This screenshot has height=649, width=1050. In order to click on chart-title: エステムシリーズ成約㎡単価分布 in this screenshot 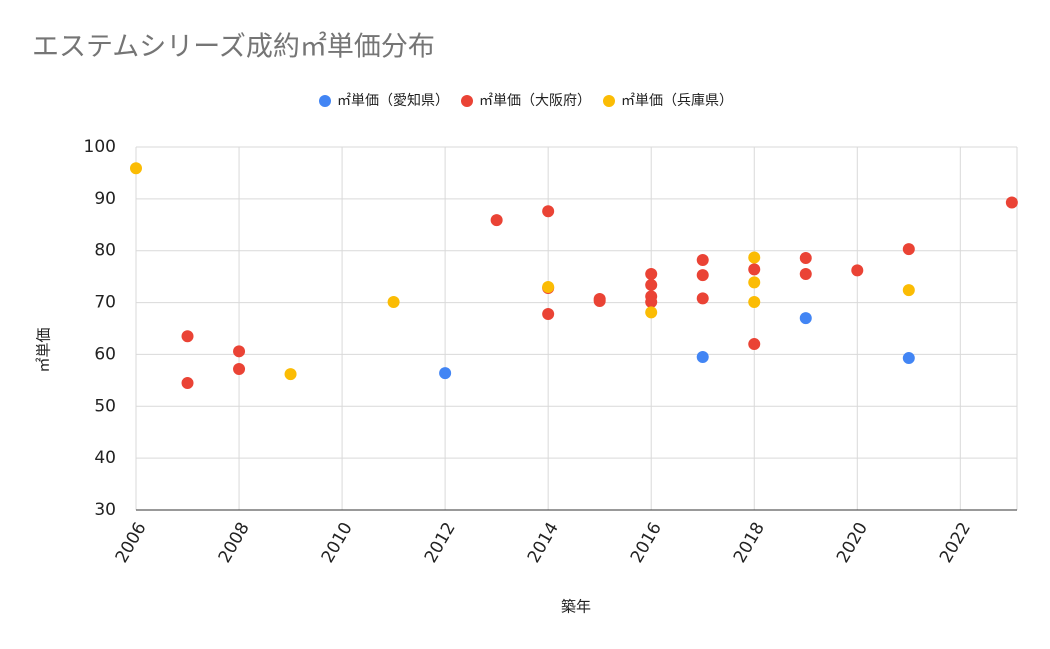, I will do `click(233, 47)`.